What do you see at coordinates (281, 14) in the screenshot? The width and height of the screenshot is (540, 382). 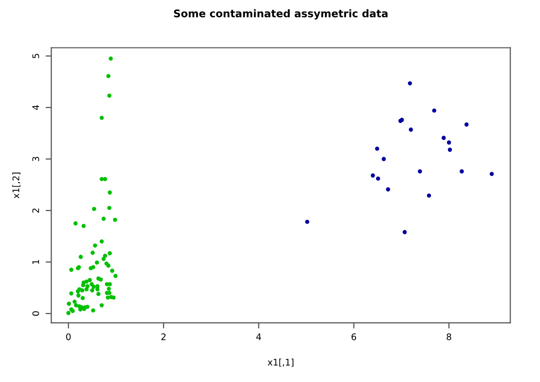 I see `chart-title: Some contaminated assymetric data` at bounding box center [281, 14].